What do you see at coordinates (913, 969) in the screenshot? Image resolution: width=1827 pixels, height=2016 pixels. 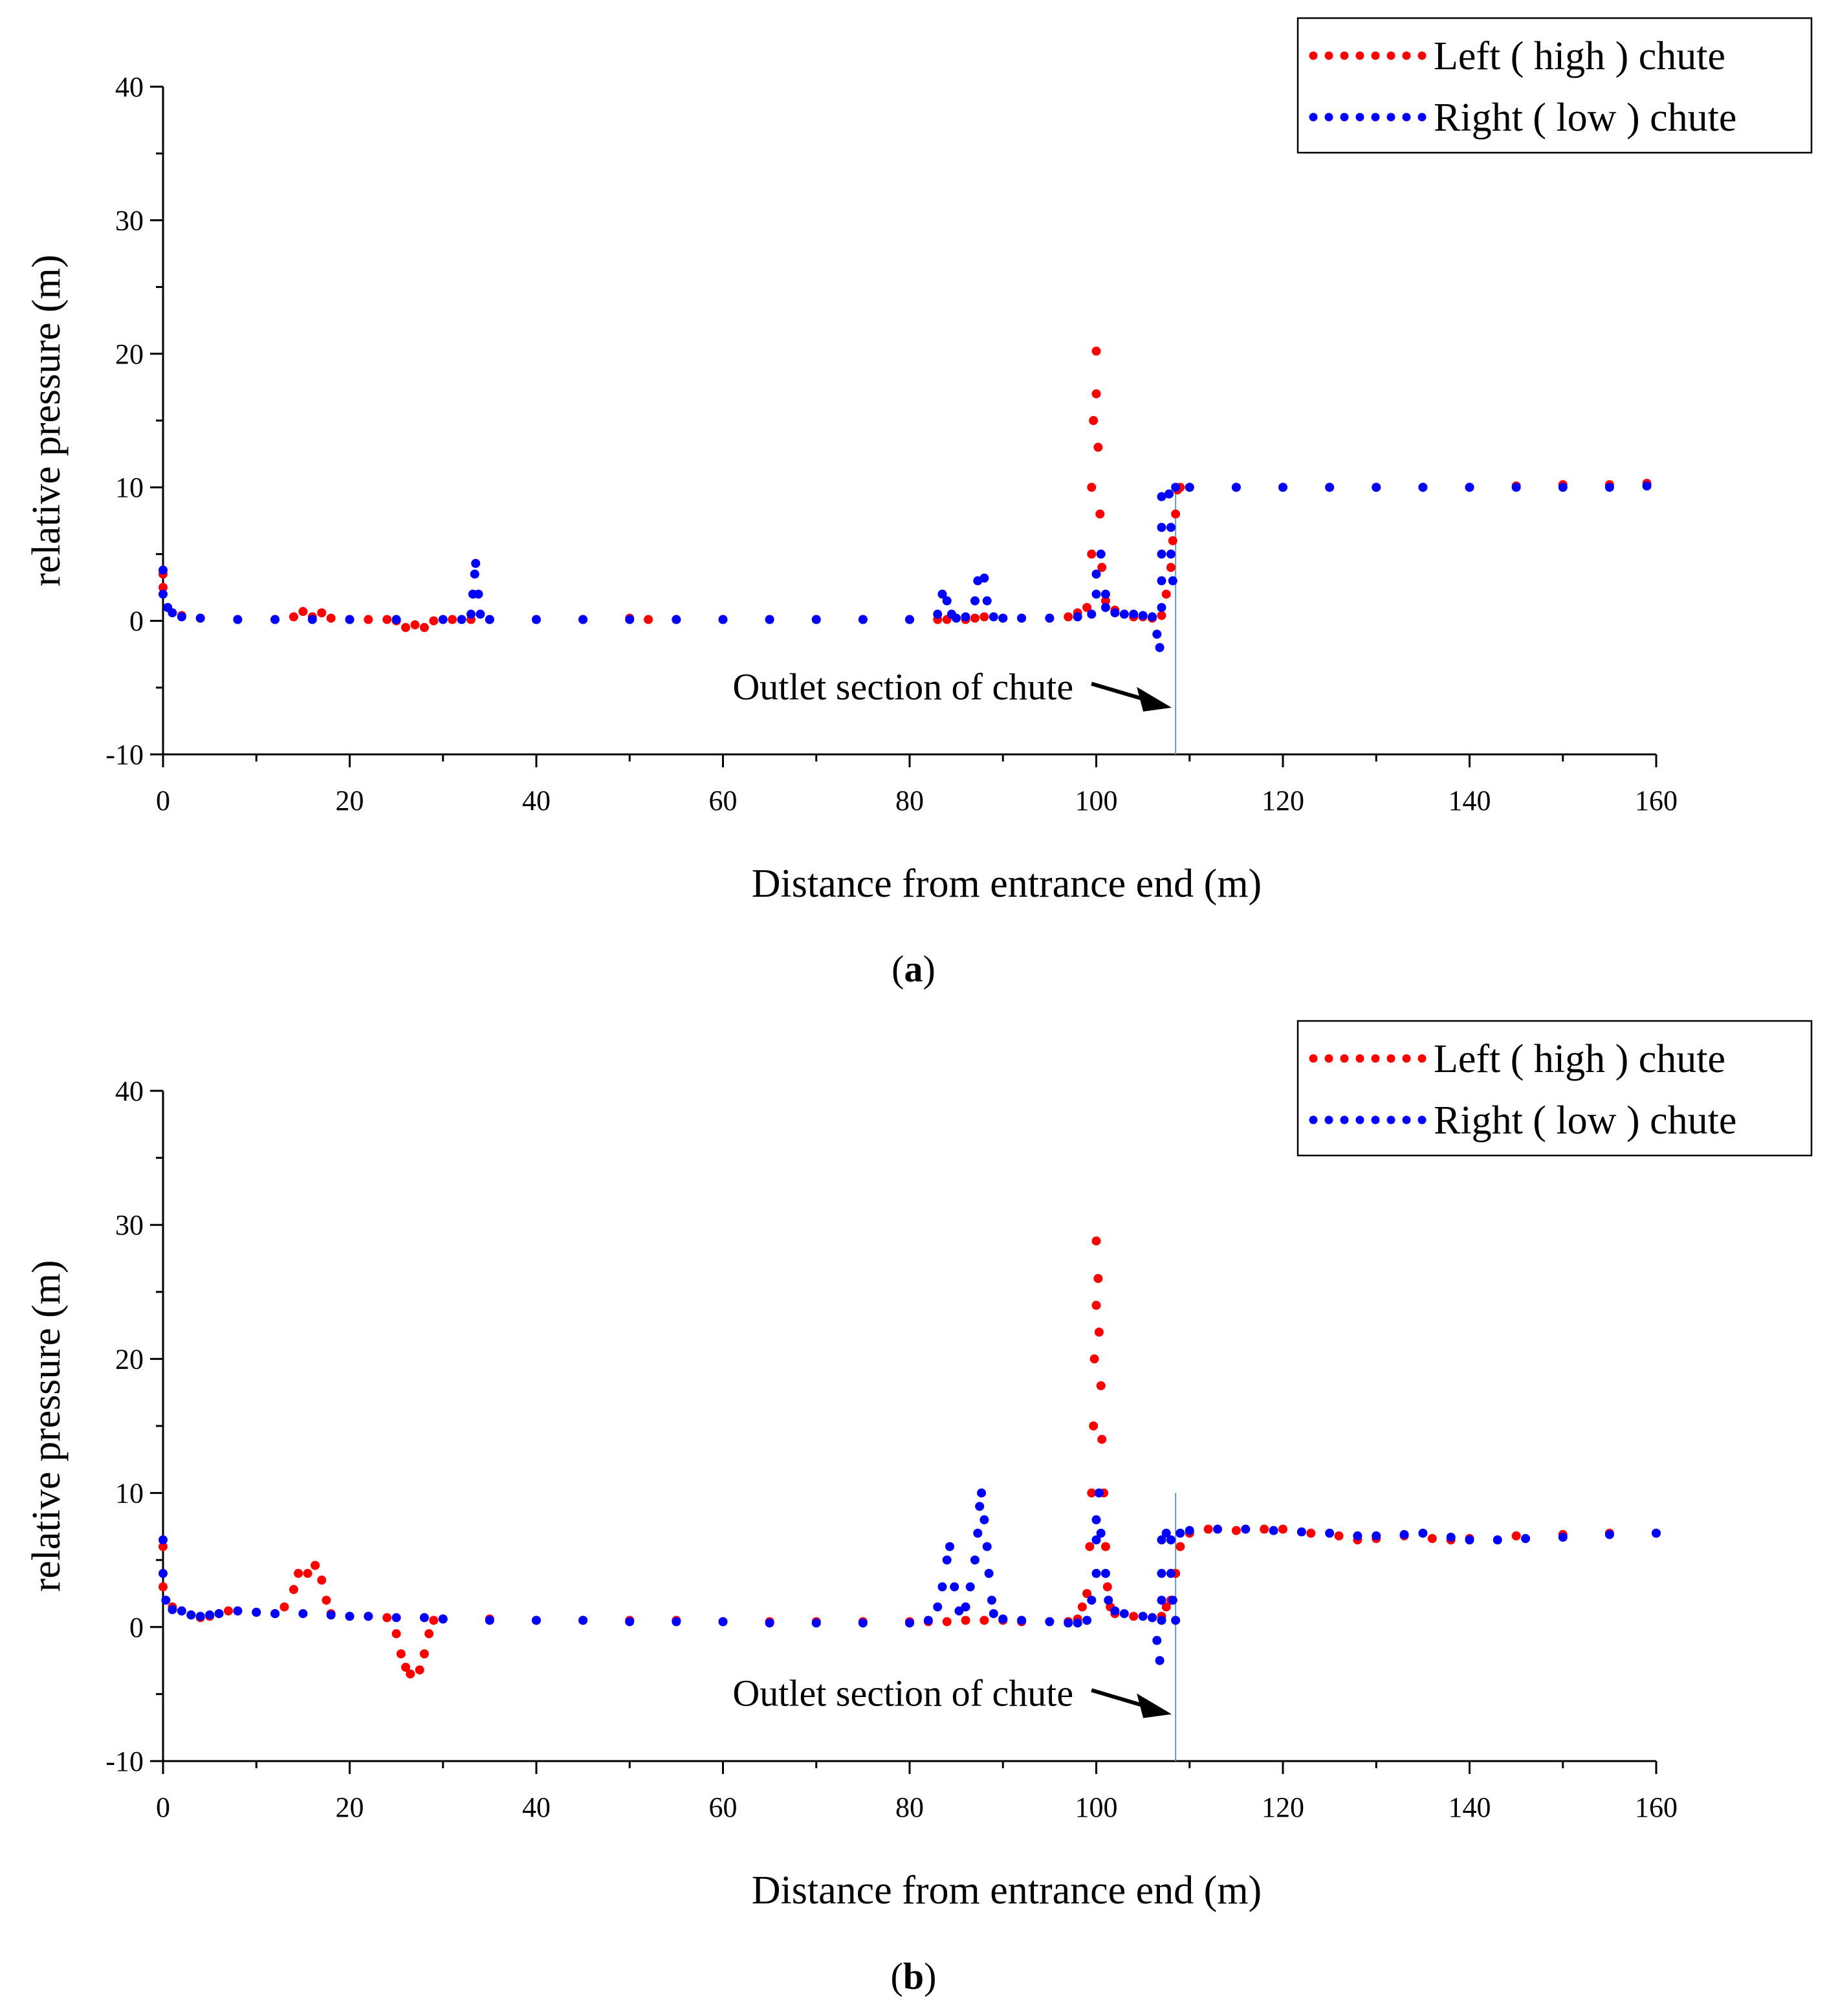 I see `caption-a: (a)` at bounding box center [913, 969].